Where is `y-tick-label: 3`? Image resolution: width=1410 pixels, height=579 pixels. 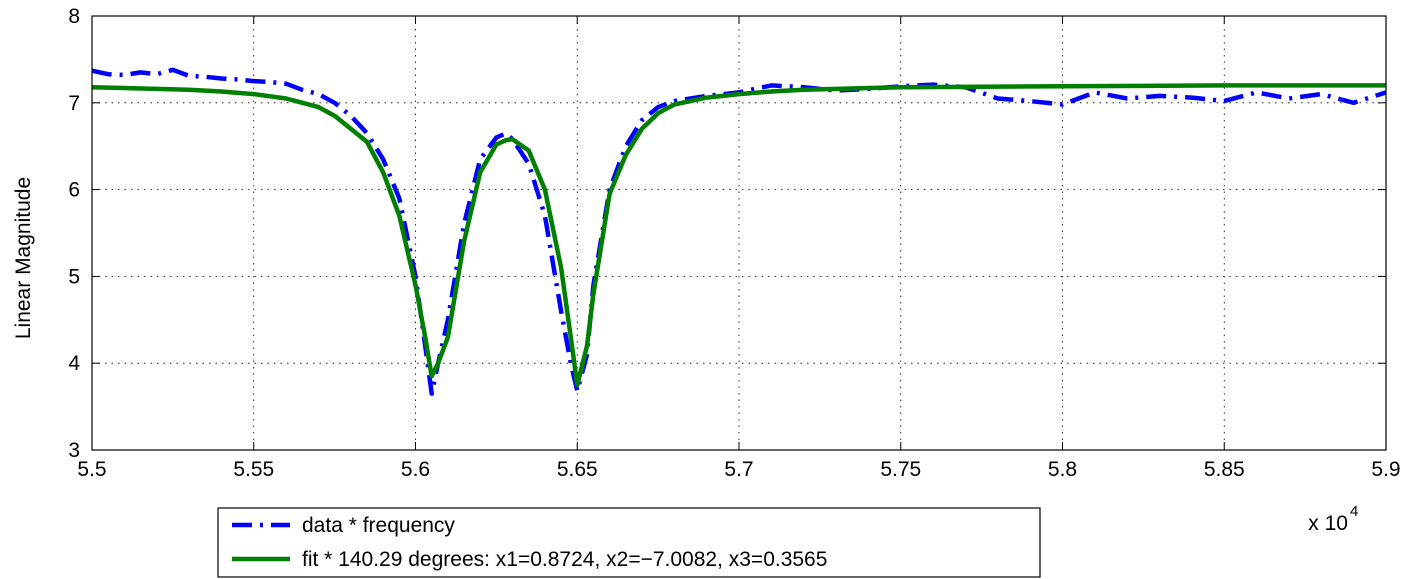
y-tick-label: 3 is located at coordinates (74, 450).